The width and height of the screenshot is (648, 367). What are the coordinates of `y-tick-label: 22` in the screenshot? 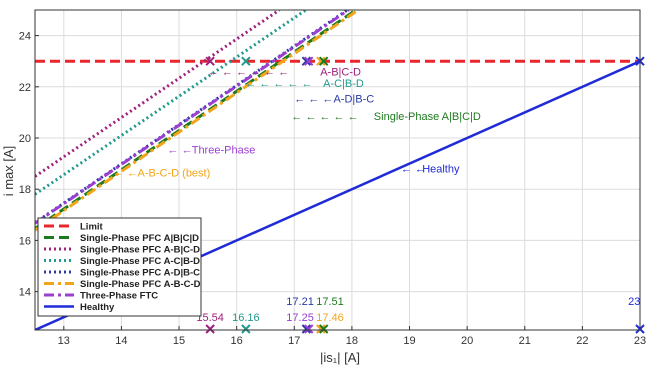 It's located at (25, 88).